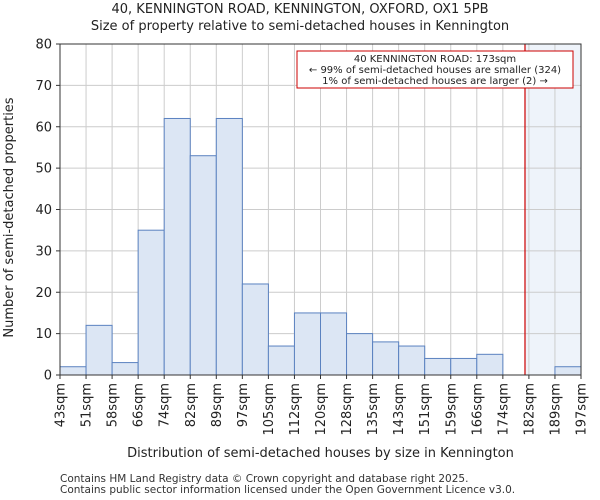  Describe the element at coordinates (61, 405) in the screenshot. I see `x-tick-label: 43sqm` at that location.